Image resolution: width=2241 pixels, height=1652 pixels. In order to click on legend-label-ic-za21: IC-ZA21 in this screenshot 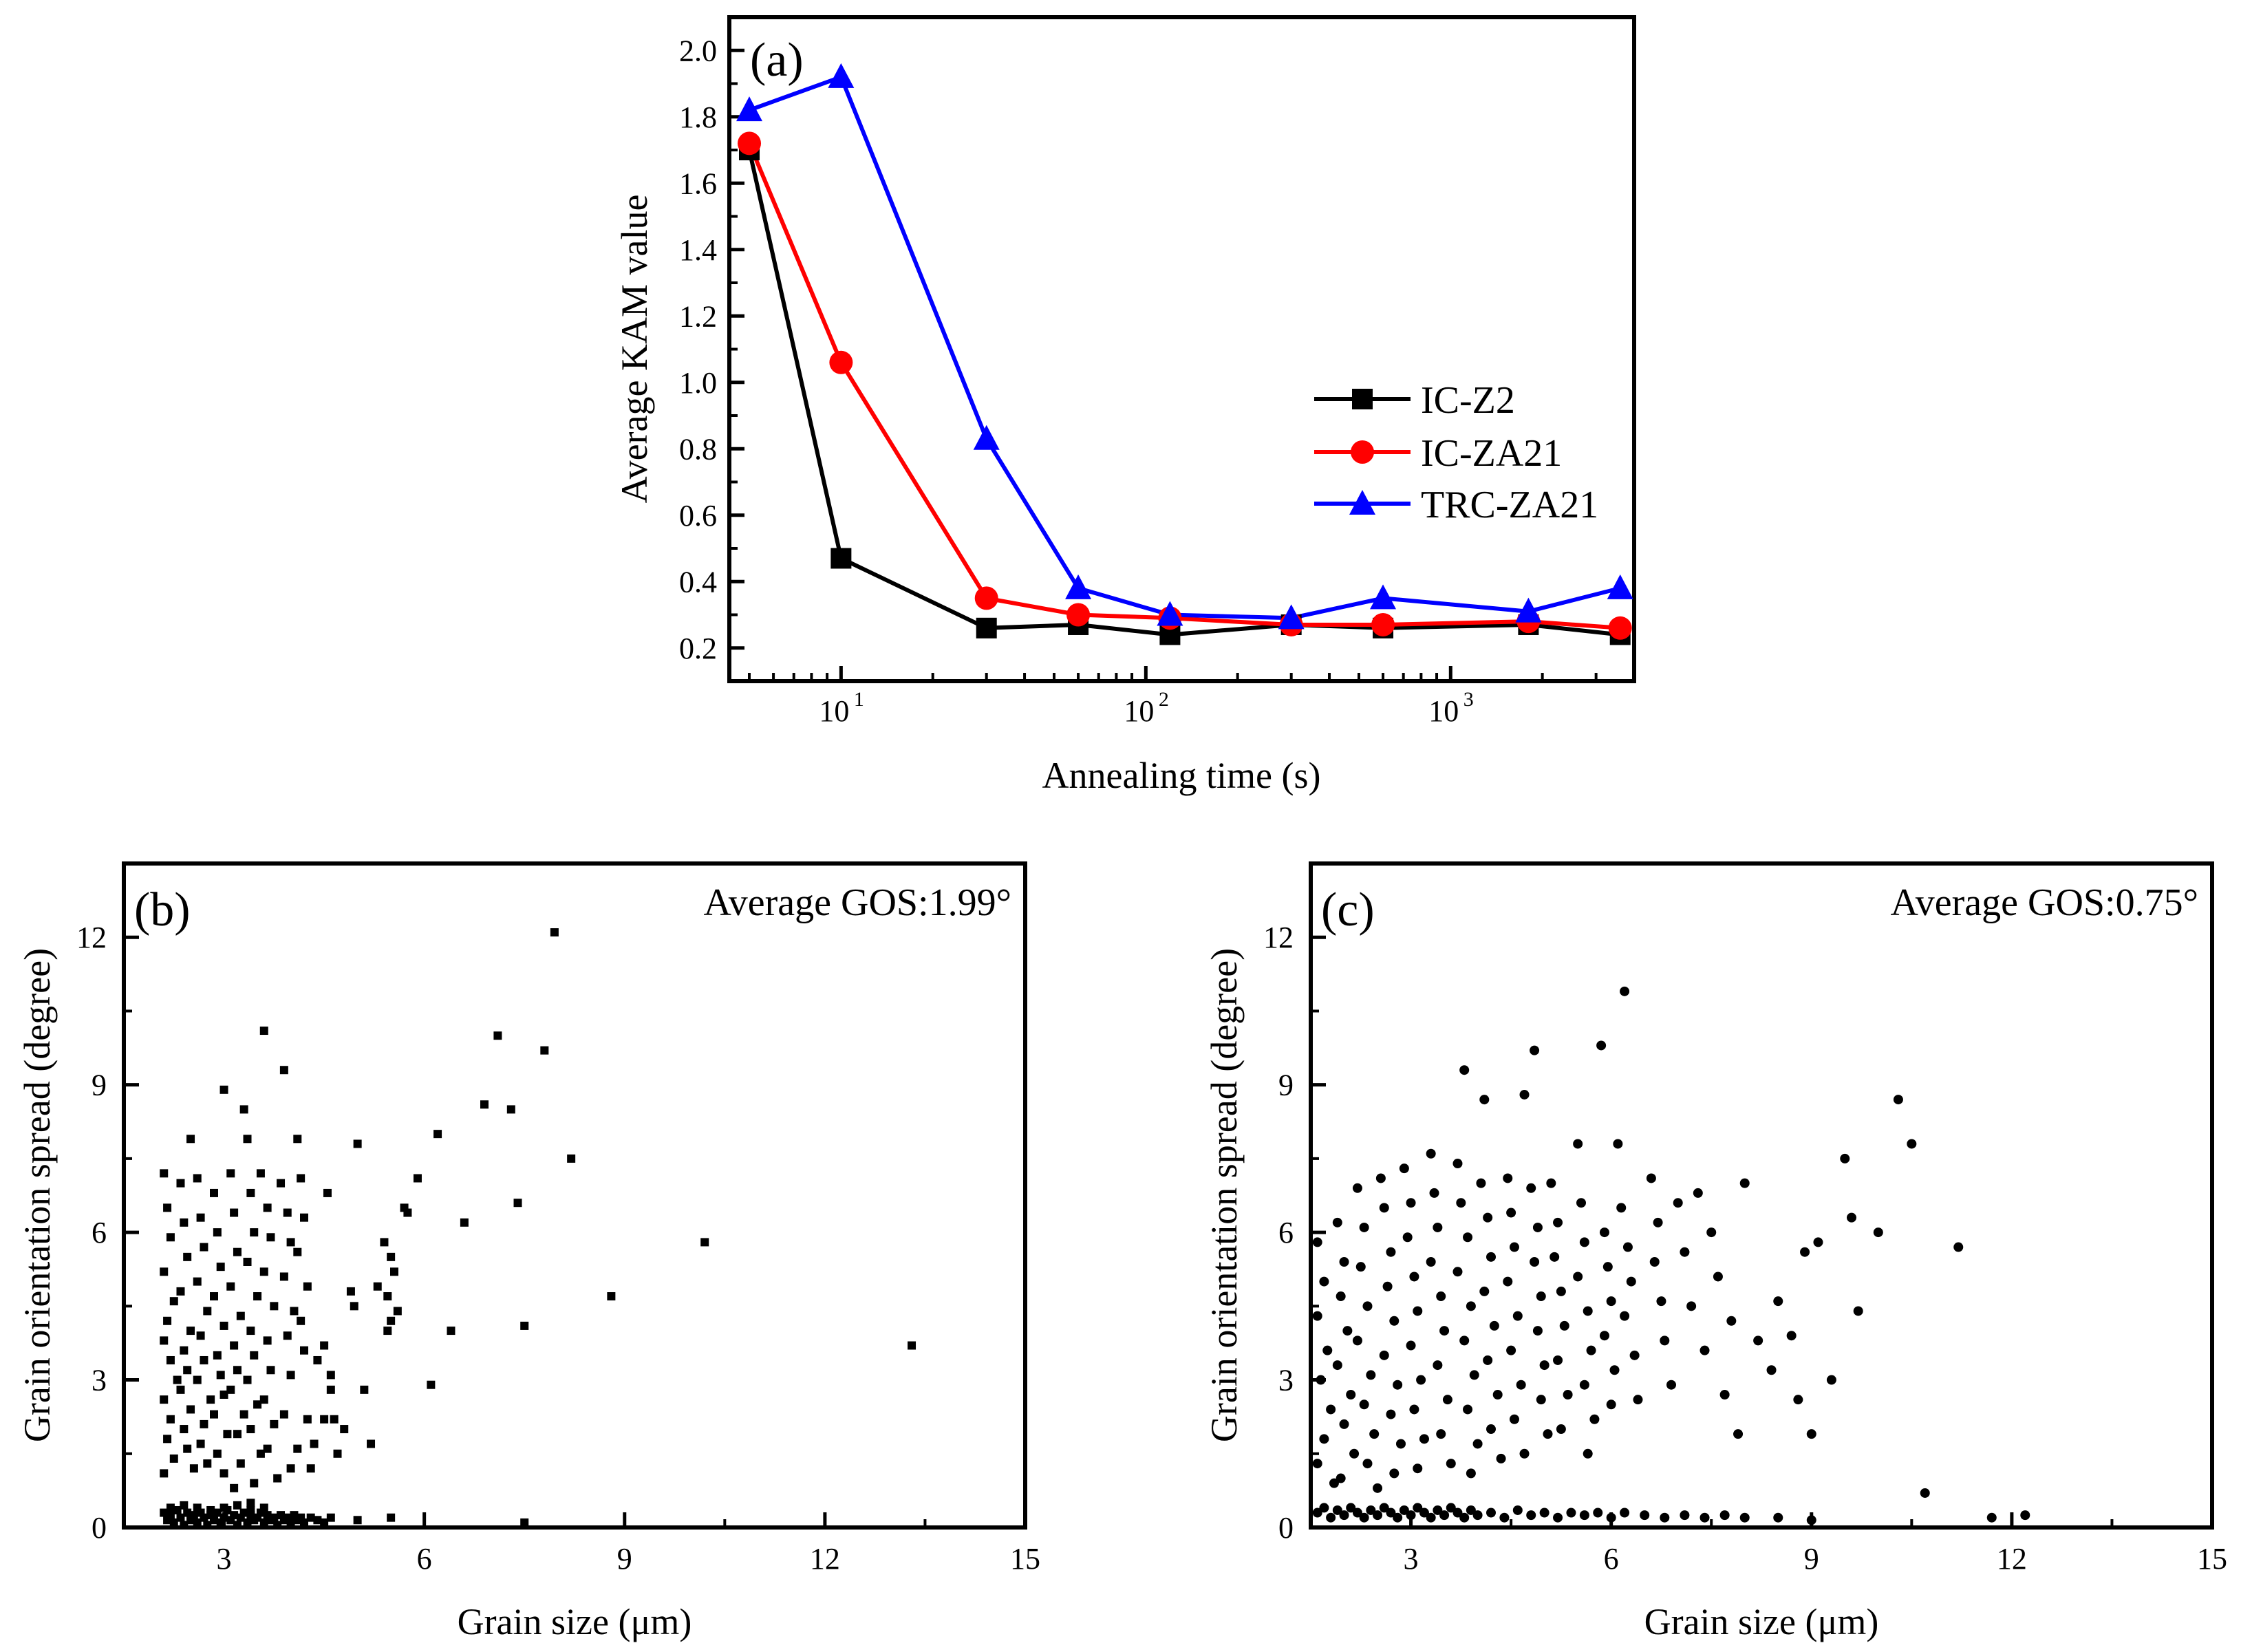, I will do `click(1492, 453)`.